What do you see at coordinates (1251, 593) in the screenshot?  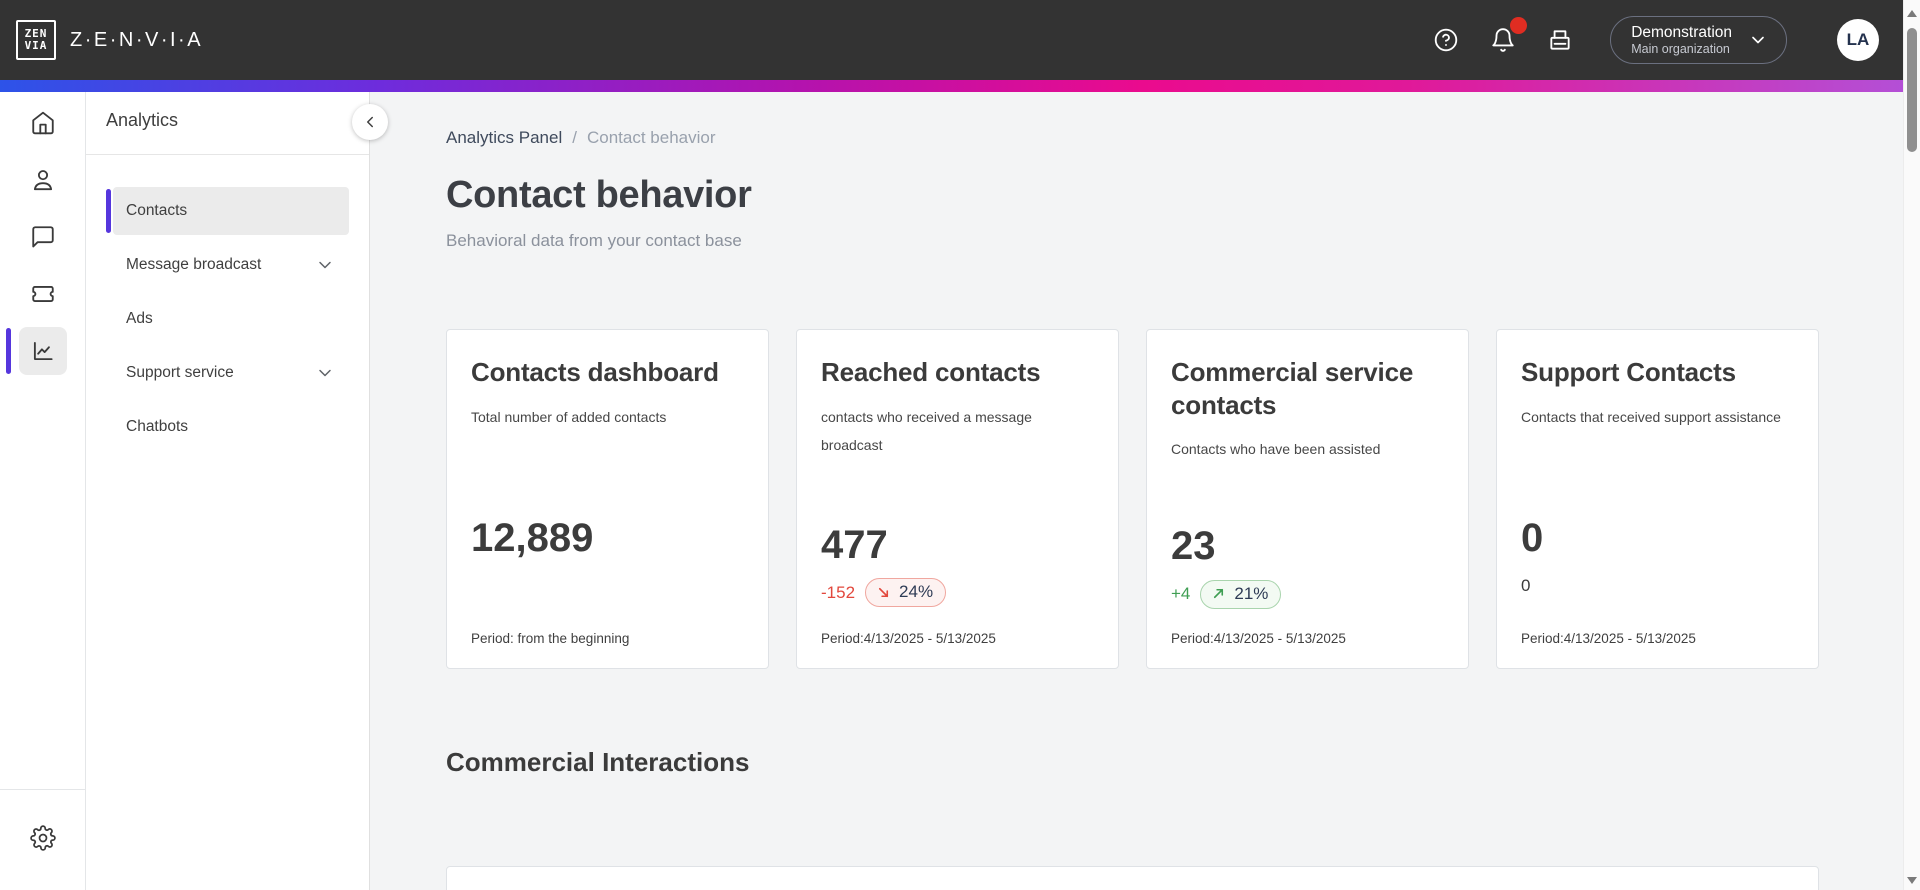 I see `trend-percent: 21%` at bounding box center [1251, 593].